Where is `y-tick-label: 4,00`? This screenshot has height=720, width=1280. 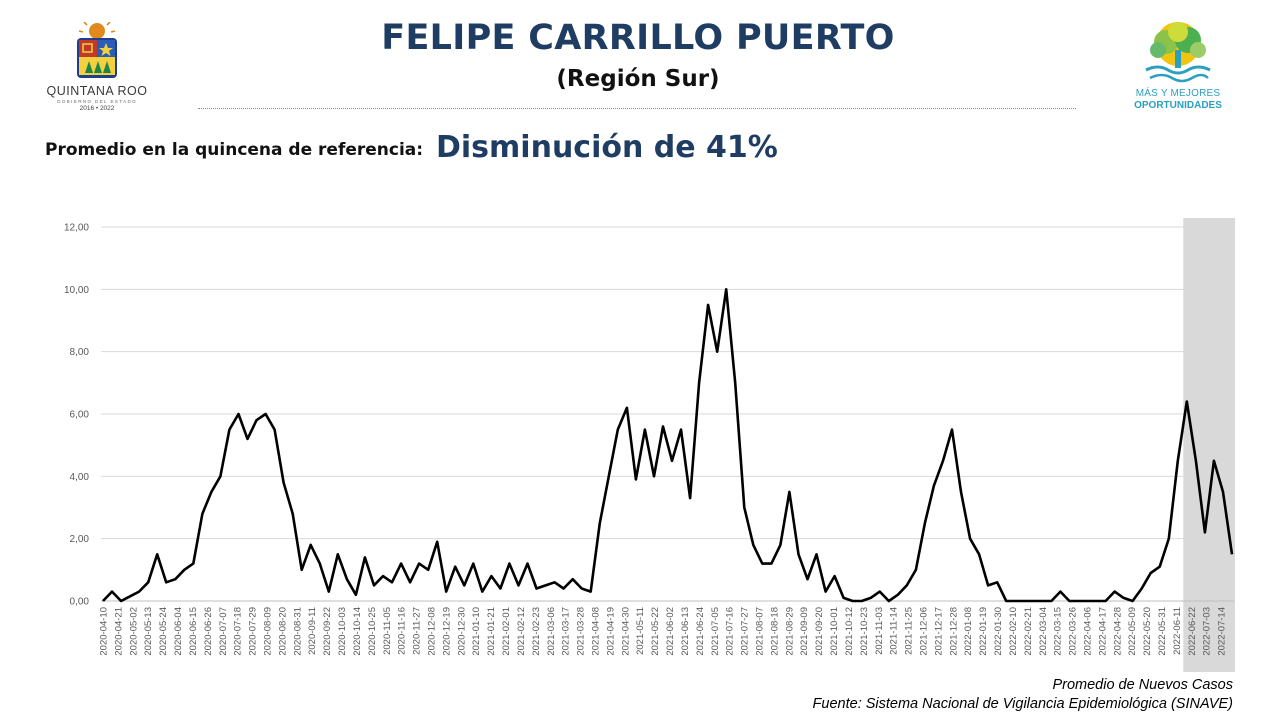 y-tick-label: 4,00 is located at coordinates (80, 477).